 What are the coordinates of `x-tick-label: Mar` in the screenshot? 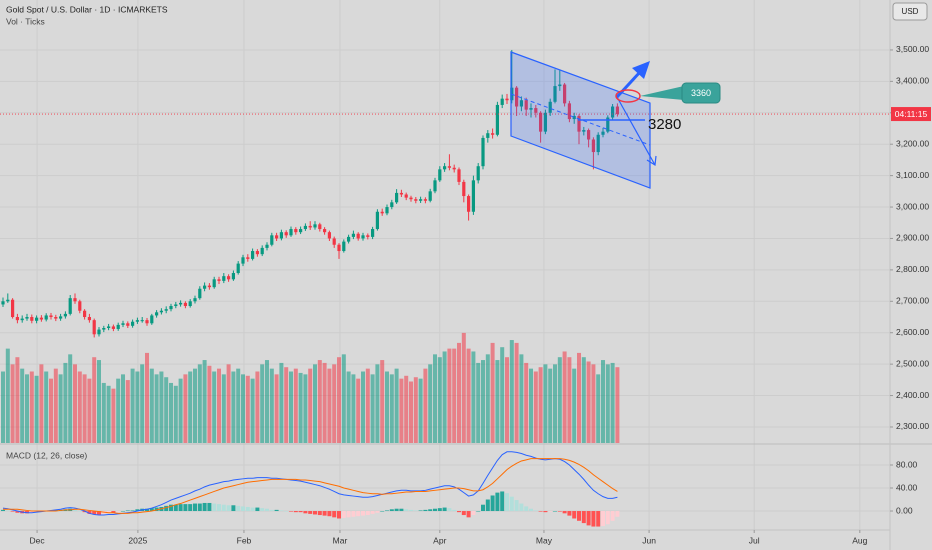 It's located at (340, 540).